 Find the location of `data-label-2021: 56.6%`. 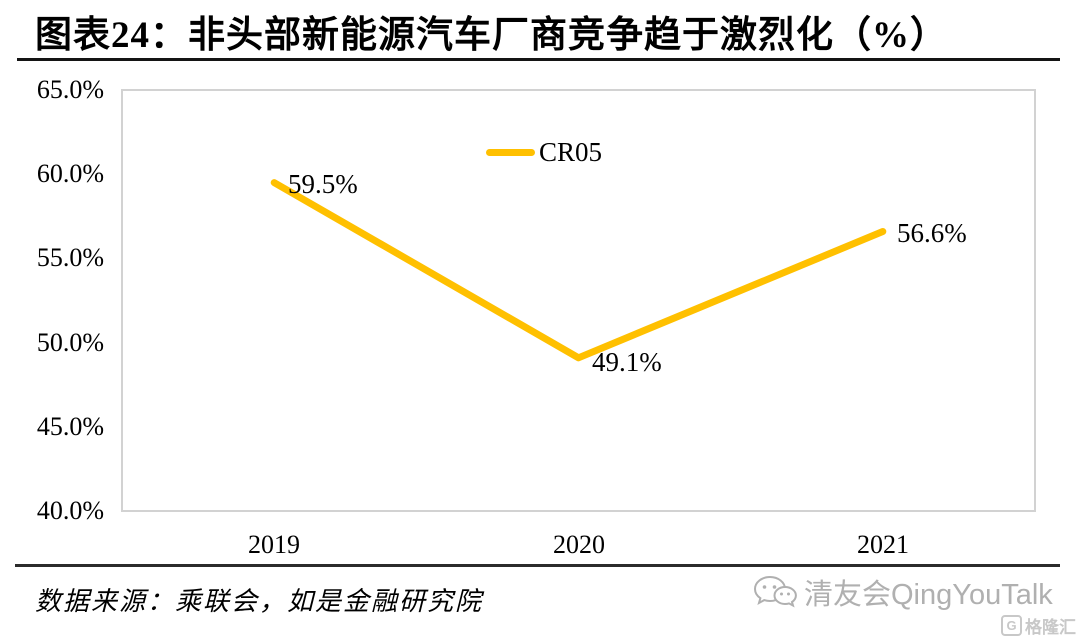

data-label-2021: 56.6% is located at coordinates (932, 233).